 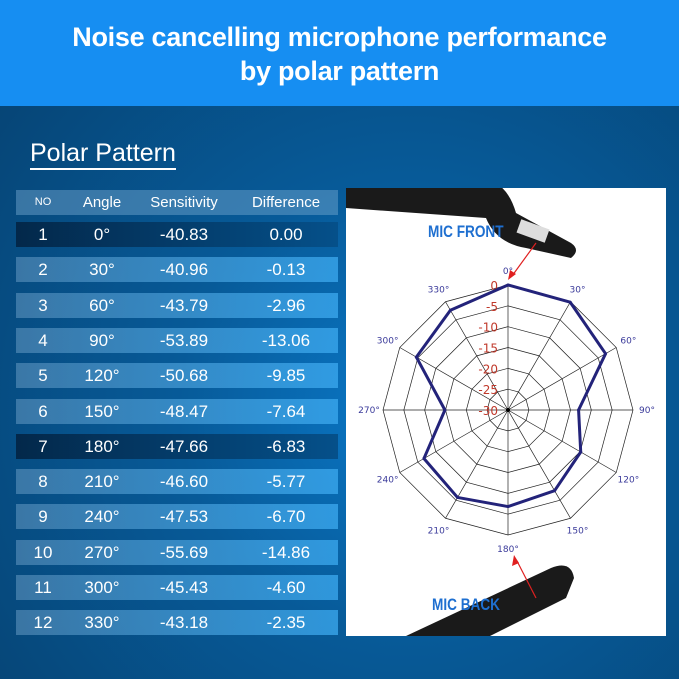 I want to click on radial-tick-label: -20, so click(x=488, y=369).